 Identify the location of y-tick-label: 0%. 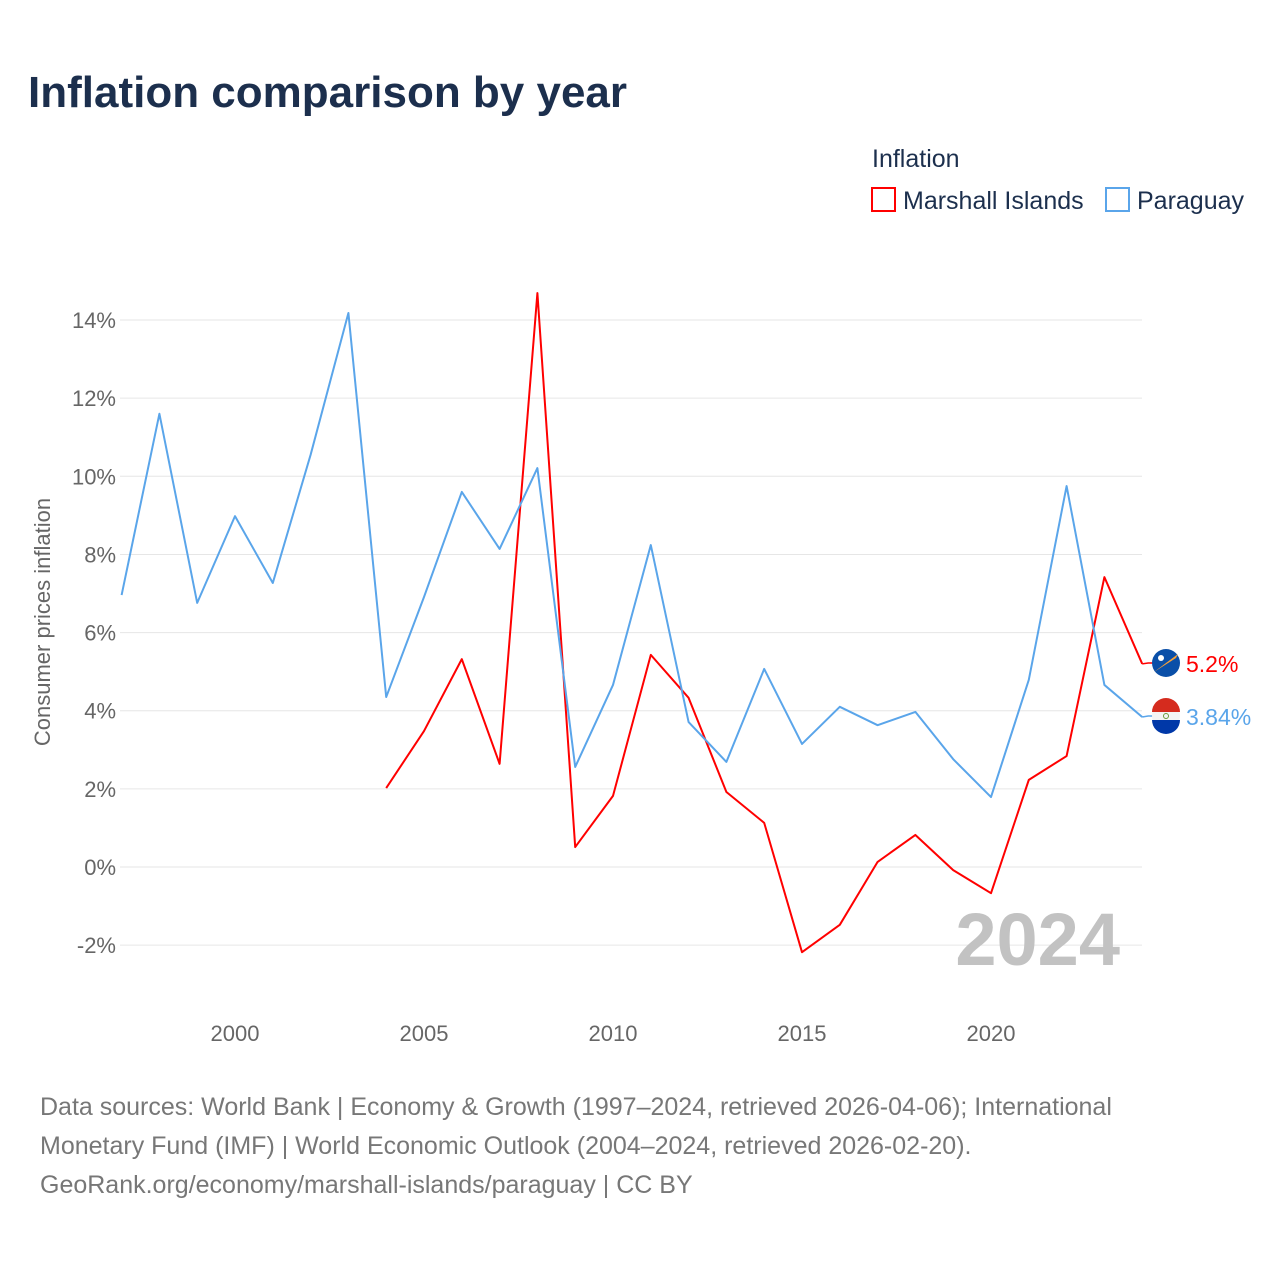
(100, 867).